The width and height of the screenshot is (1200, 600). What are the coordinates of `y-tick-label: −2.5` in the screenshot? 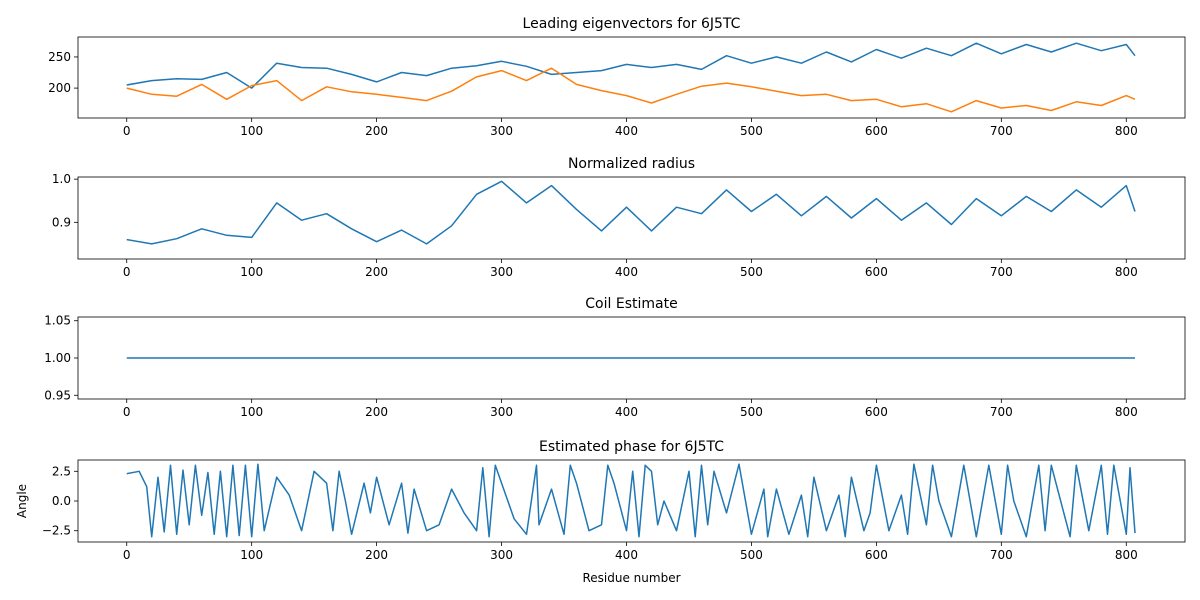 It's located at (56, 531).